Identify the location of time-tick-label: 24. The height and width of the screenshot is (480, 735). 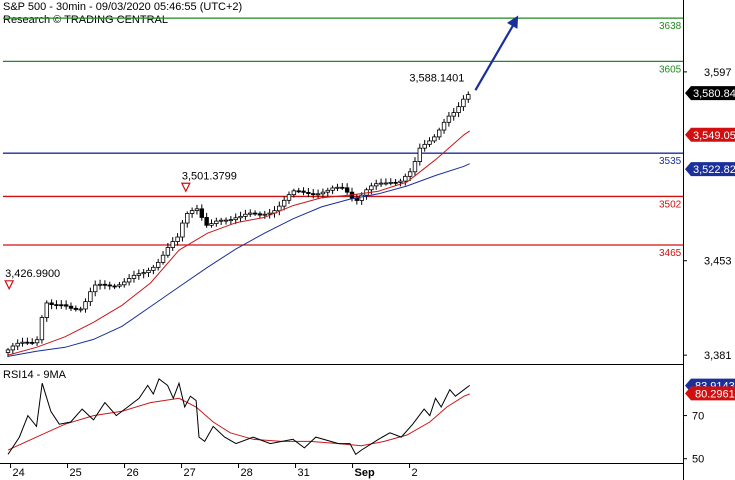
(19, 473).